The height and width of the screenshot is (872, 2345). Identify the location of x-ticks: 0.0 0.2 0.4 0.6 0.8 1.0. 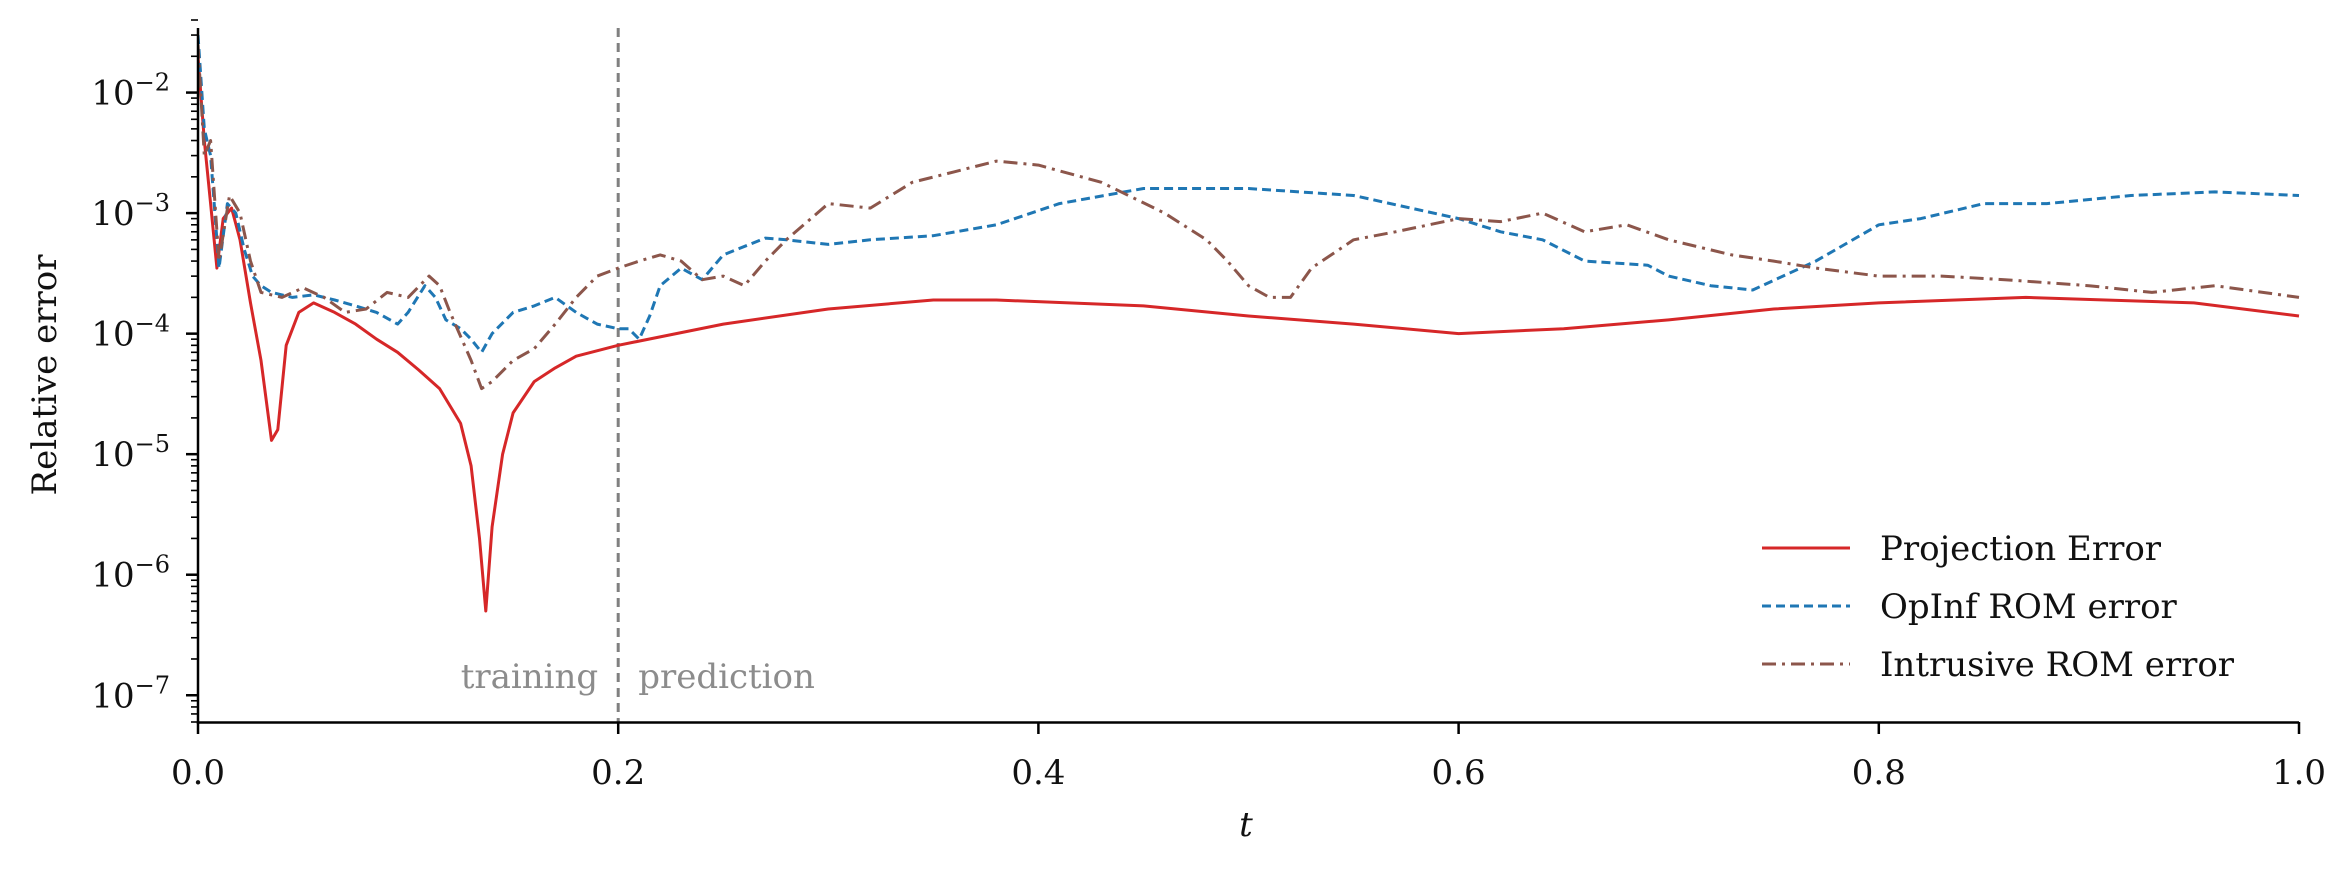
(1248, 757).